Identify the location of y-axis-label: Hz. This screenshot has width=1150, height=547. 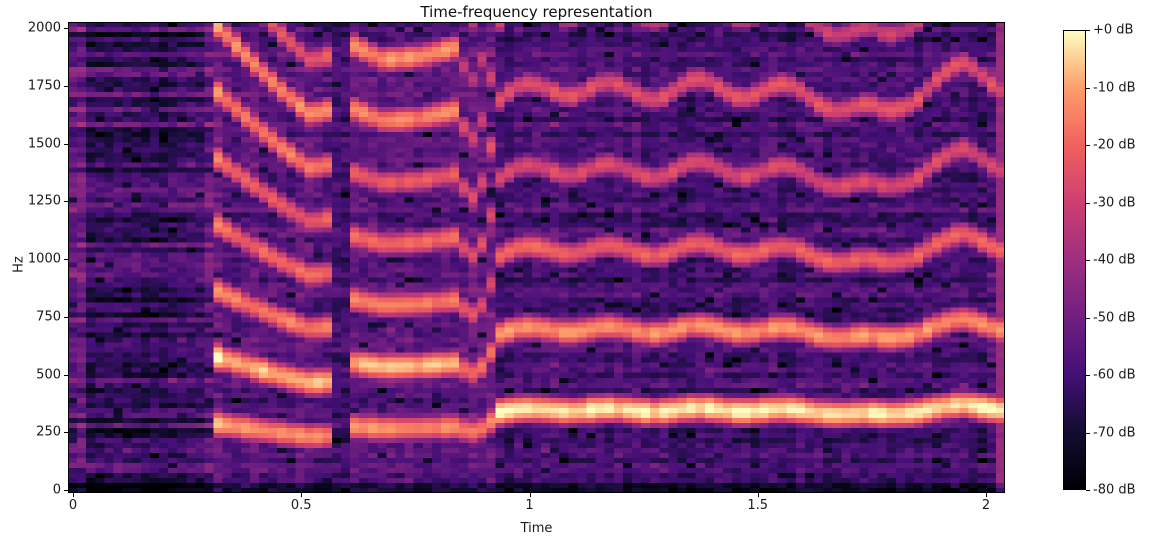
(19, 264).